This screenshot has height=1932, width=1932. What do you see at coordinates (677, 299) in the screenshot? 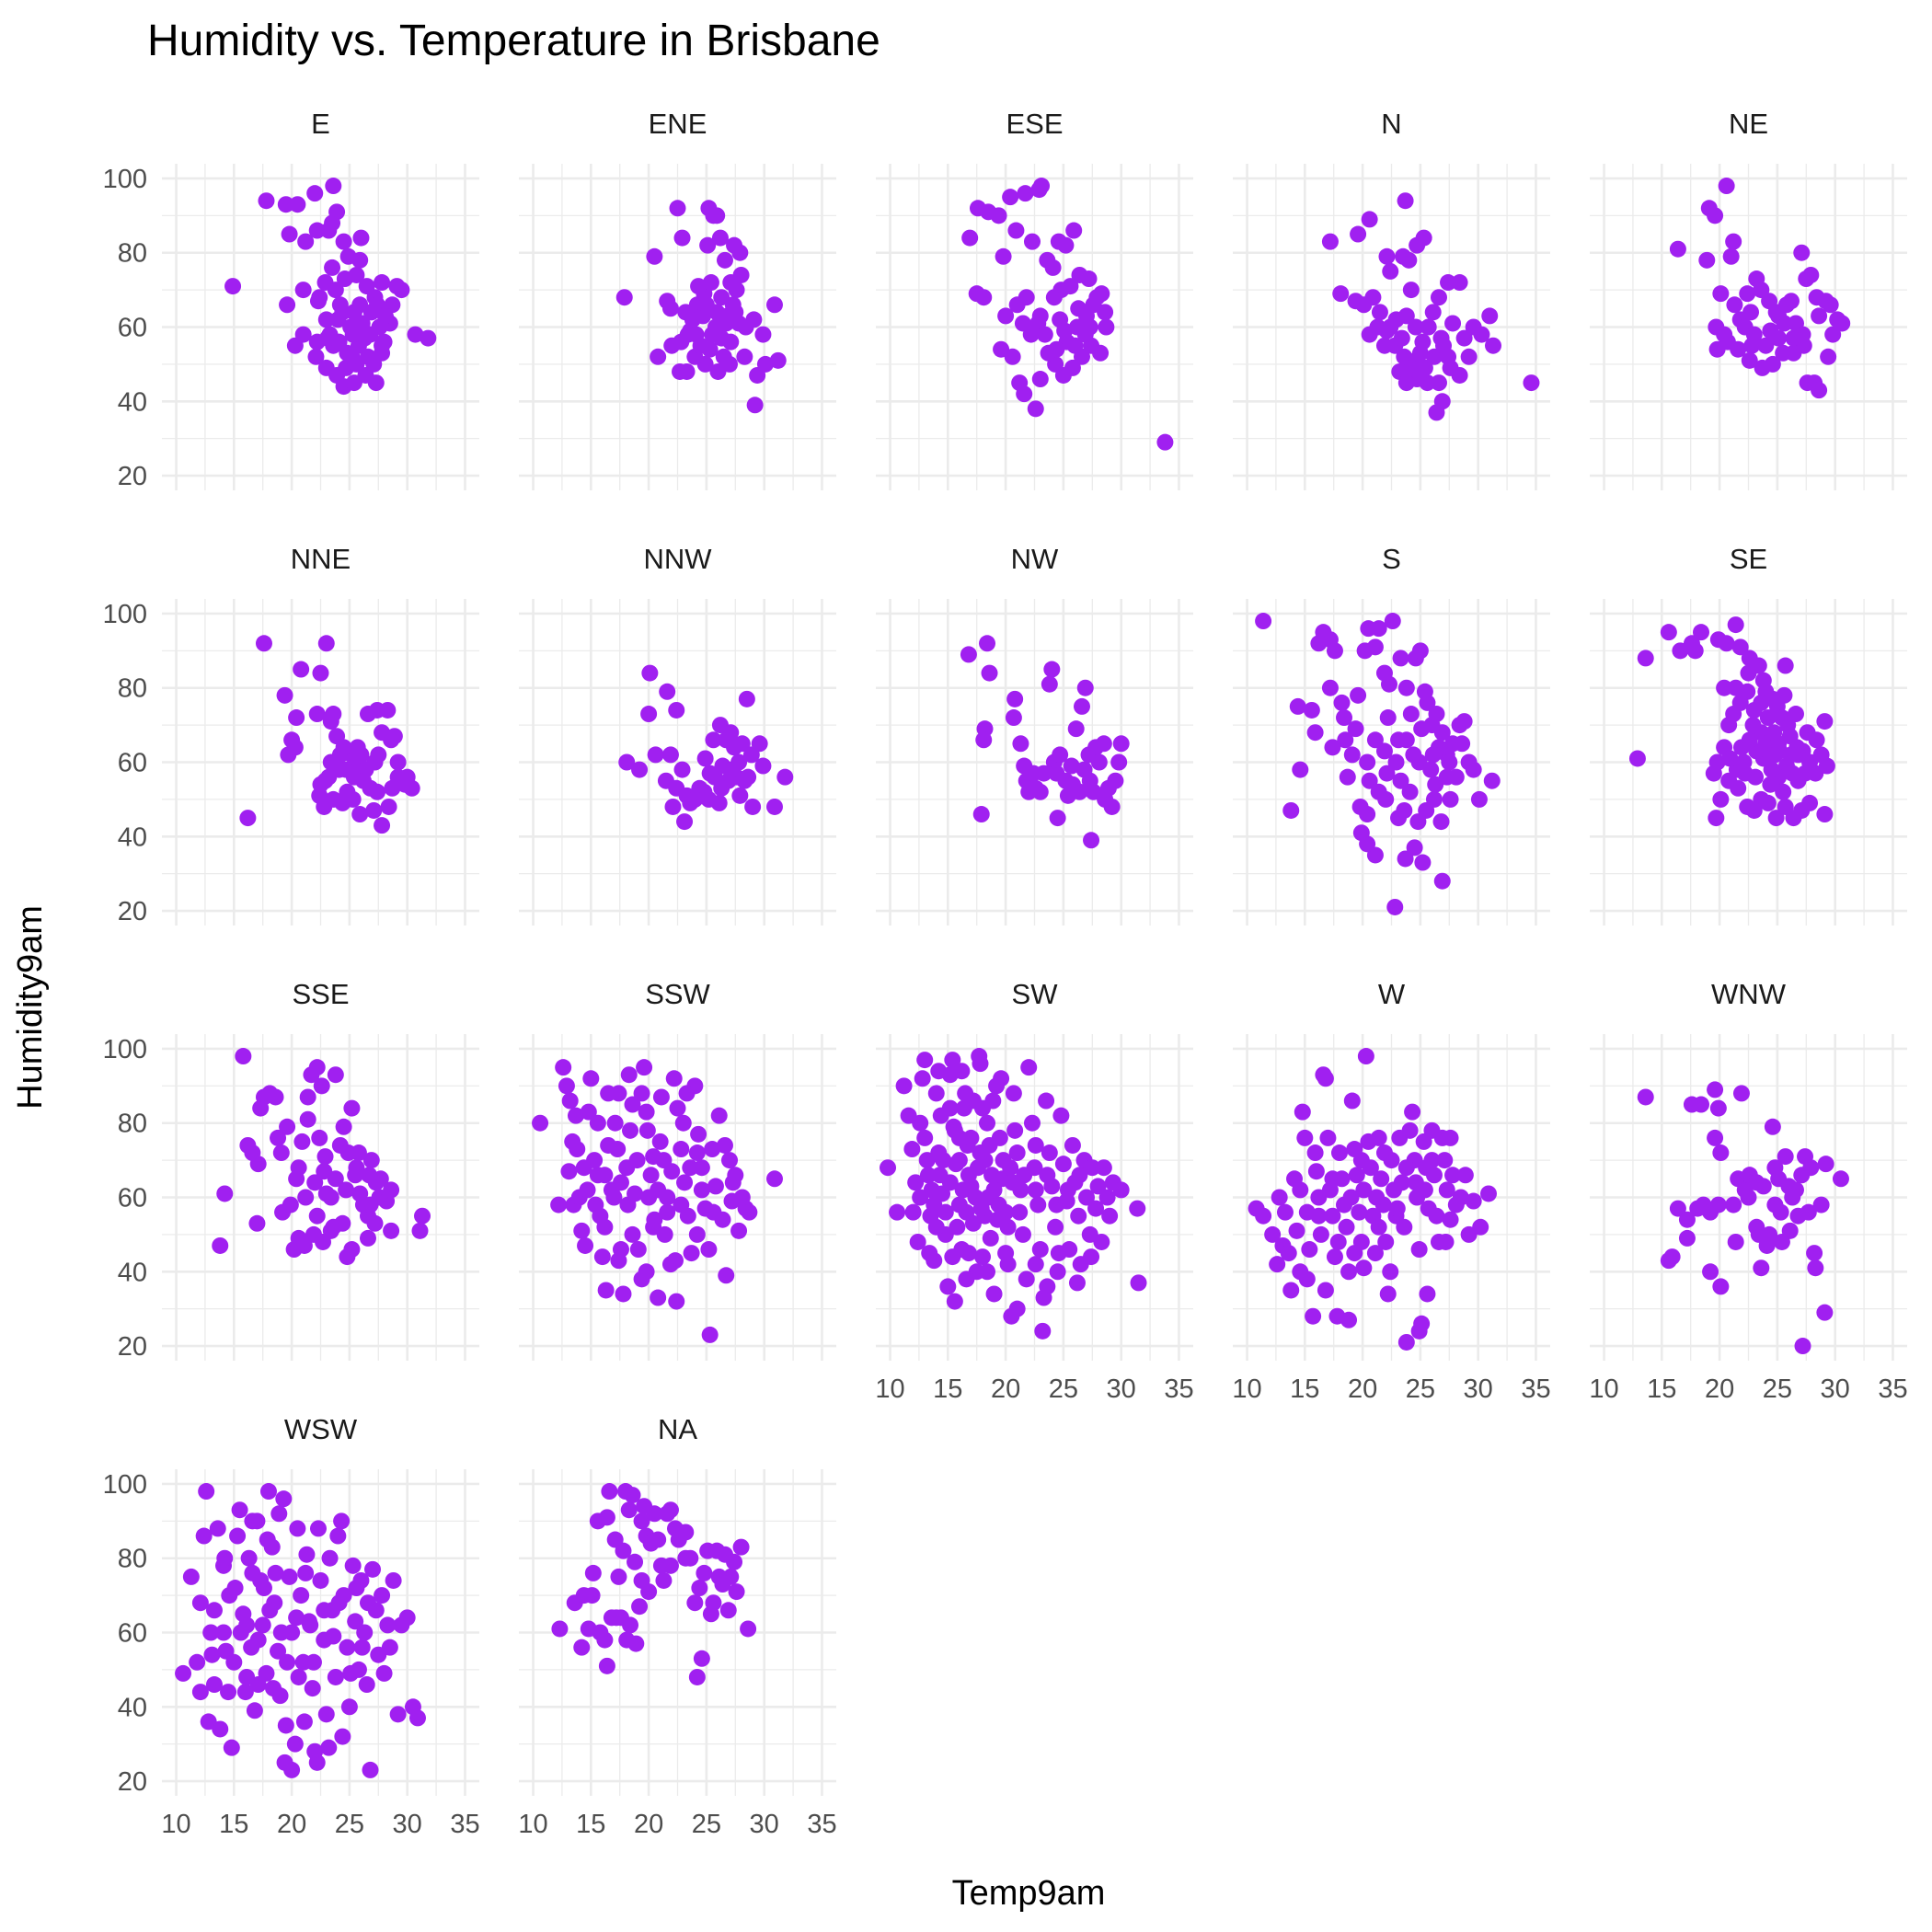
I see `facet-panel: ENE` at bounding box center [677, 299].